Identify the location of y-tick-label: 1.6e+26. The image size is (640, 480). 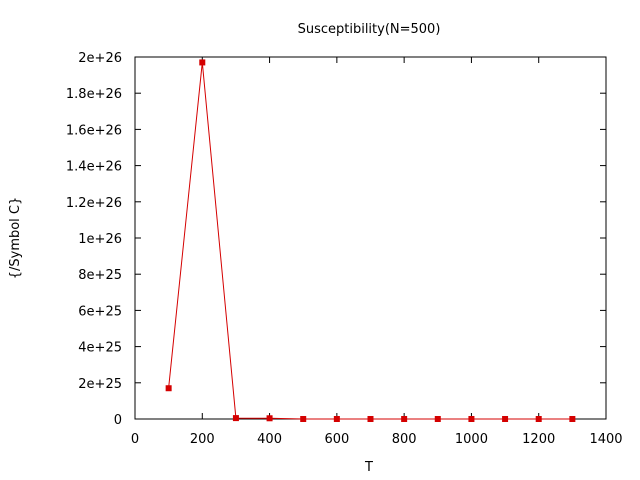
(94, 130).